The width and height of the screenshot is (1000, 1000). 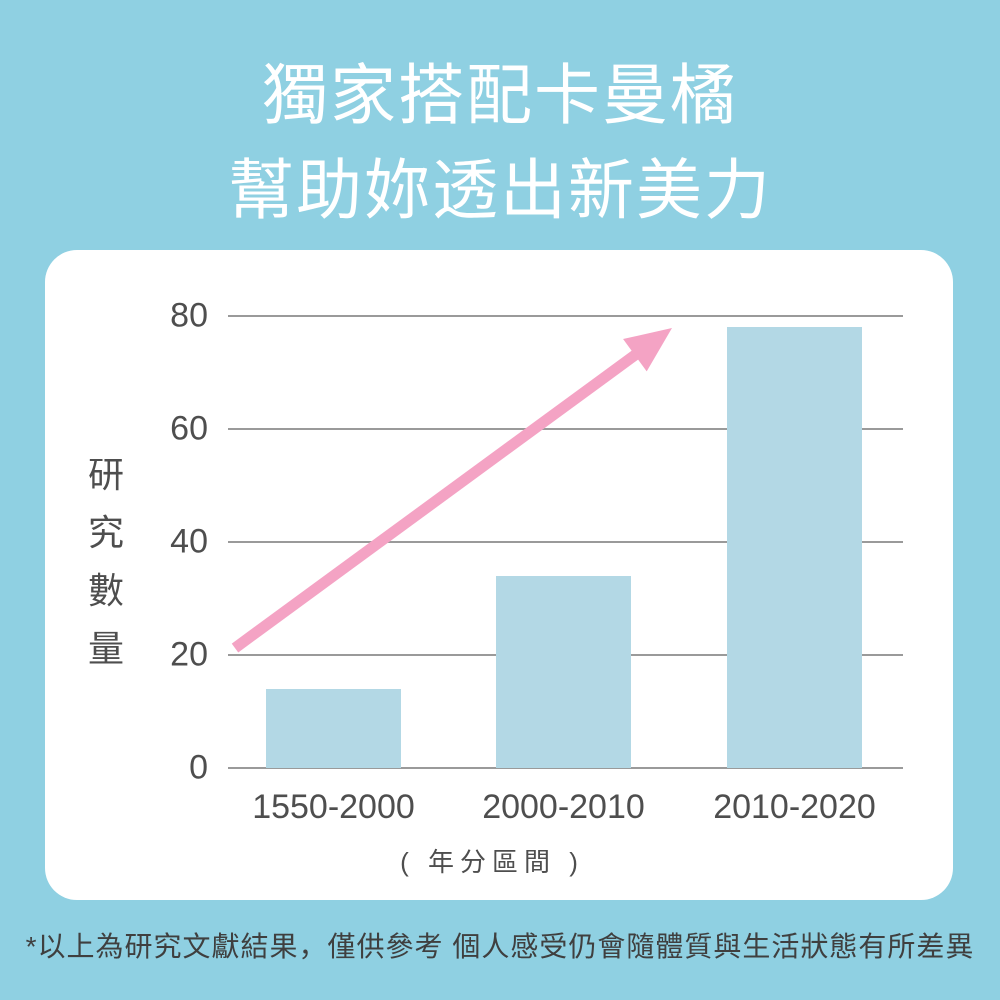 What do you see at coordinates (189, 428) in the screenshot?
I see `y-tick-60: 60` at bounding box center [189, 428].